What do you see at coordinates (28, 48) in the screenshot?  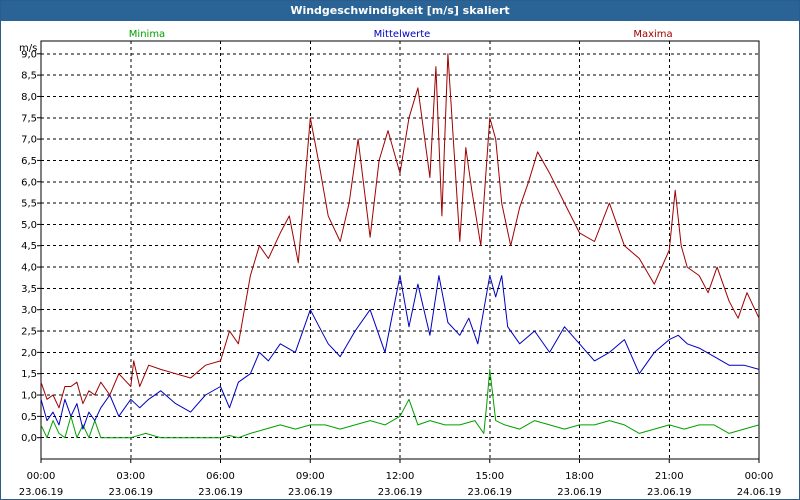 I see `y-axis-unit-label: m/s` at bounding box center [28, 48].